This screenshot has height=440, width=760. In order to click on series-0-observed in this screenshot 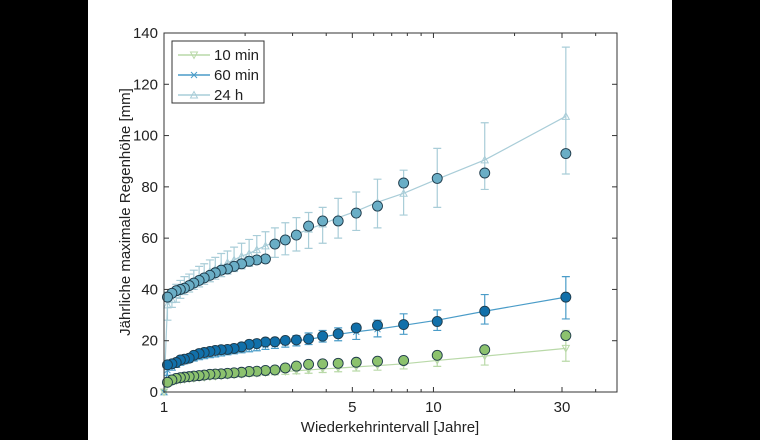, I will do `click(367, 359)`.